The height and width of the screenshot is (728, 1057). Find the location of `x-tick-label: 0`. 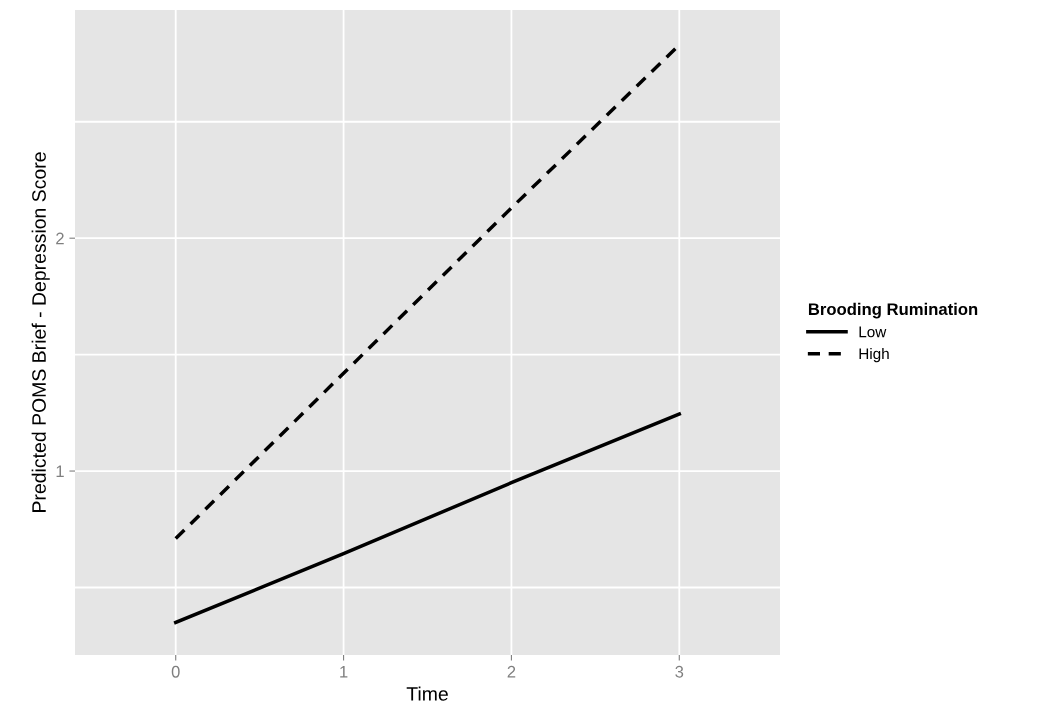

x-tick-label: 0 is located at coordinates (175, 671).